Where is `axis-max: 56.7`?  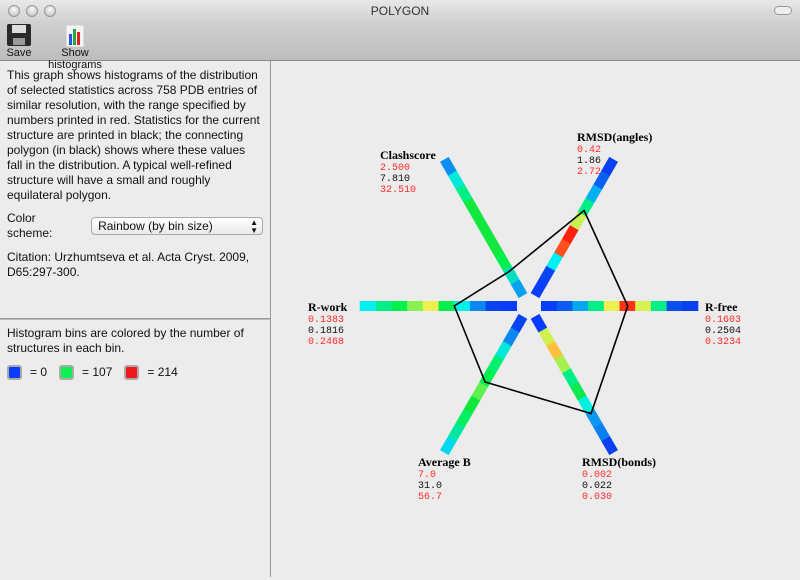
axis-max: 56.7 is located at coordinates (430, 497).